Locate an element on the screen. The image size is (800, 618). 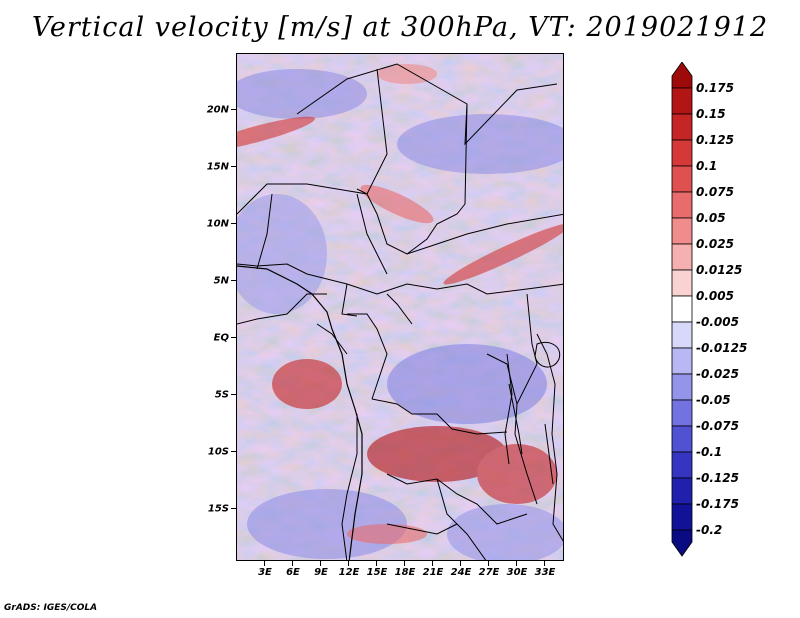
colorbar-label: -0.025 is located at coordinates (717, 374).